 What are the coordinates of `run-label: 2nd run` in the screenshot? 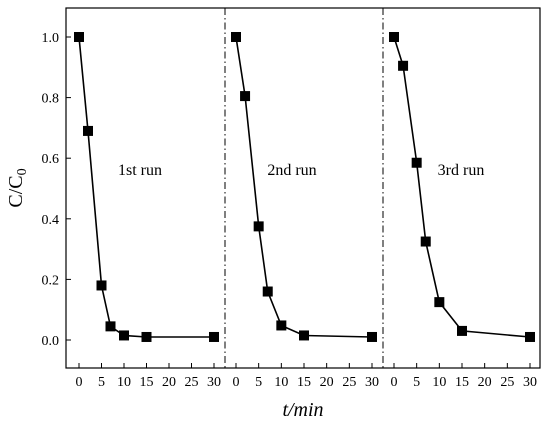 It's located at (291, 170).